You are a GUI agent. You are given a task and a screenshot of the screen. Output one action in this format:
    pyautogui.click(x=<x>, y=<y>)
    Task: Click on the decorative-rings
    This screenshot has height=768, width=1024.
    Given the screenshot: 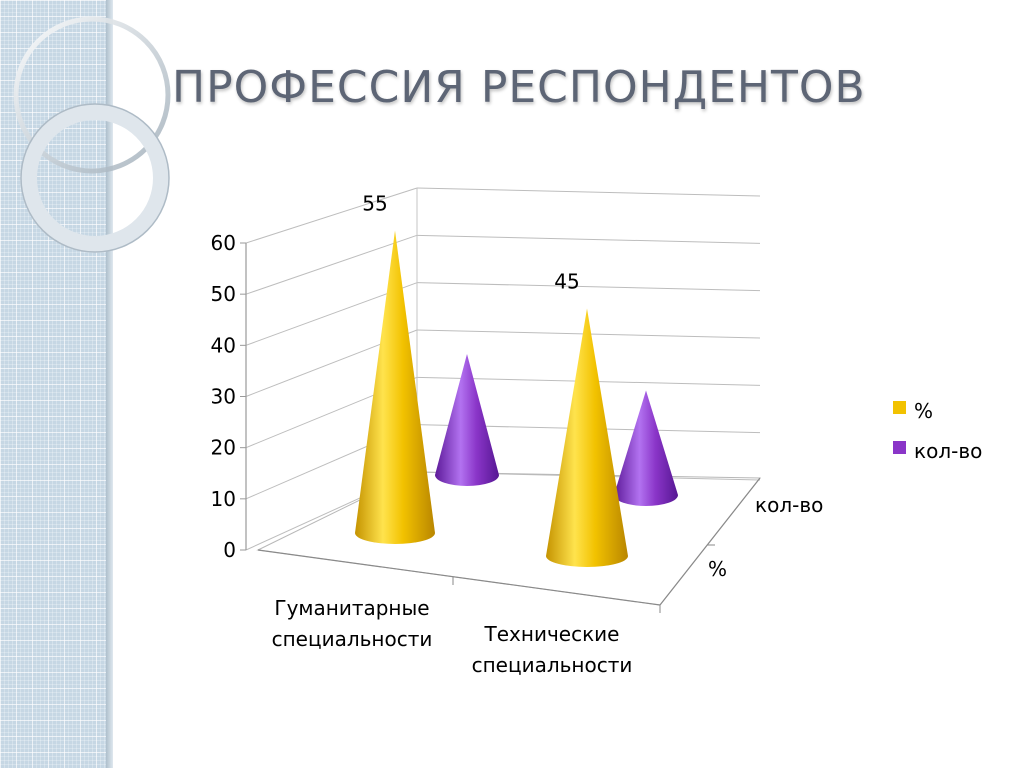 What is the action you would take?
    pyautogui.click(x=92, y=134)
    